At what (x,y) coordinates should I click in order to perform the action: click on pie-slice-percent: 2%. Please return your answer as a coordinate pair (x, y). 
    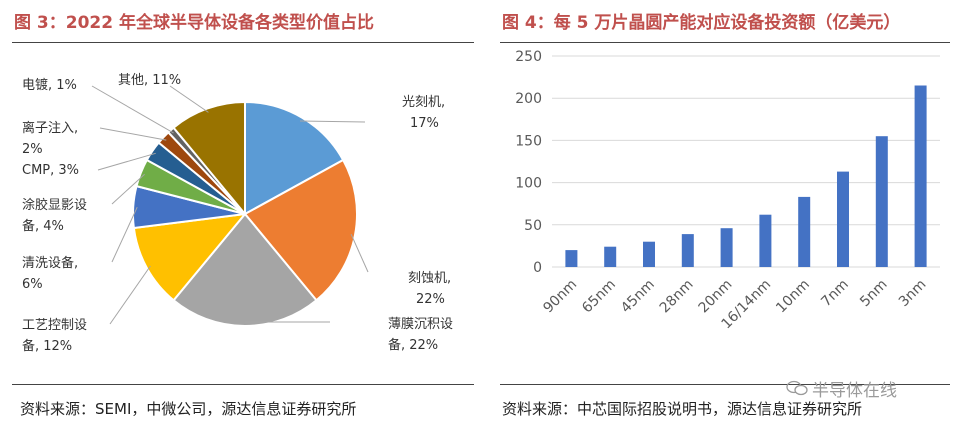
    Looking at the image, I should click on (32, 149).